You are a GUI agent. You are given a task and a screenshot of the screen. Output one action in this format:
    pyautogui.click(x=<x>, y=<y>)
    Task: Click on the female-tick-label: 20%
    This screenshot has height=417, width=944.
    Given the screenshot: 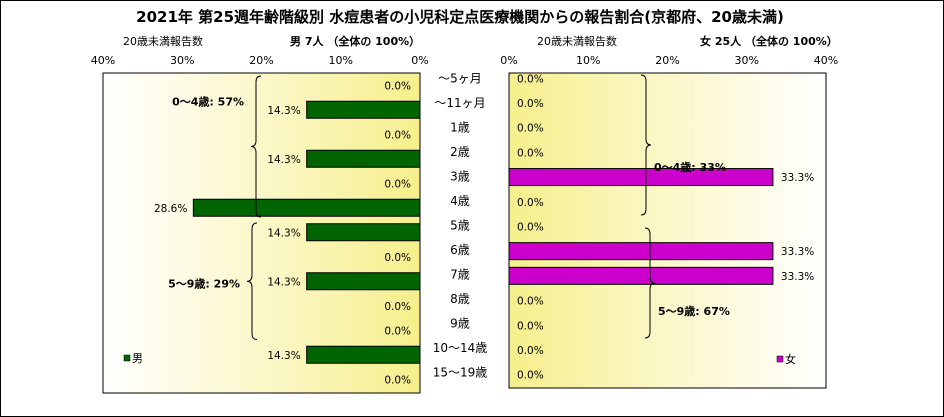 What is the action you would take?
    pyautogui.click(x=667, y=60)
    